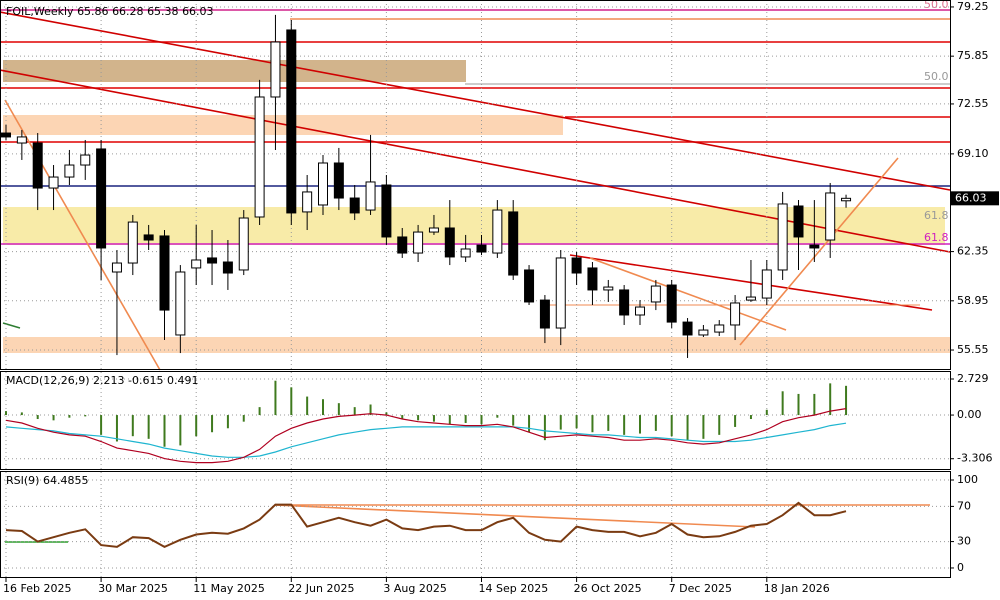  Describe the element at coordinates (973, 349) in the screenshot. I see `y-tick-label: 55.55` at that location.